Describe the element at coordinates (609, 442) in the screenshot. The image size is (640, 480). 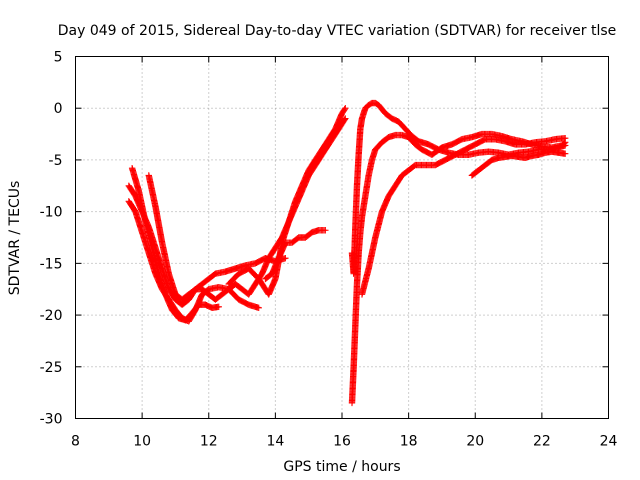
I see `x-tick-label: 24` at that location.